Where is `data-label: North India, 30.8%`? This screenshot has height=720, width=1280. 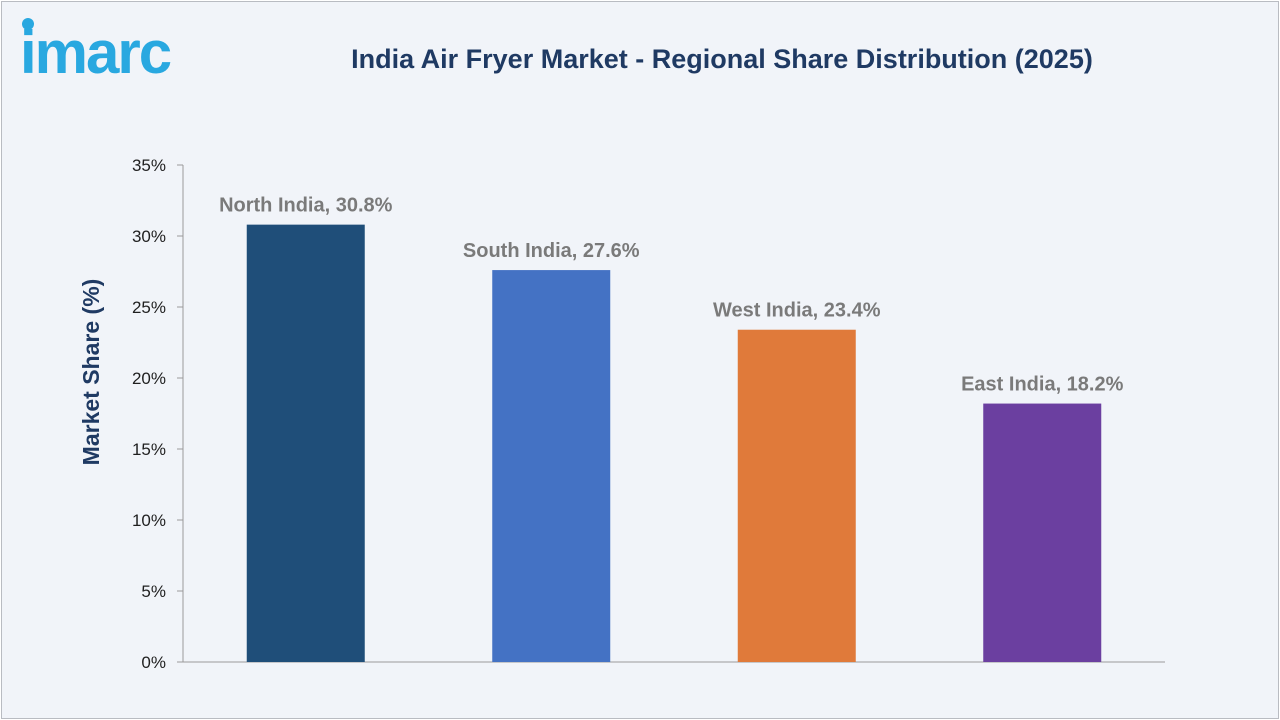 data-label: North India, 30.8% is located at coordinates (306, 206).